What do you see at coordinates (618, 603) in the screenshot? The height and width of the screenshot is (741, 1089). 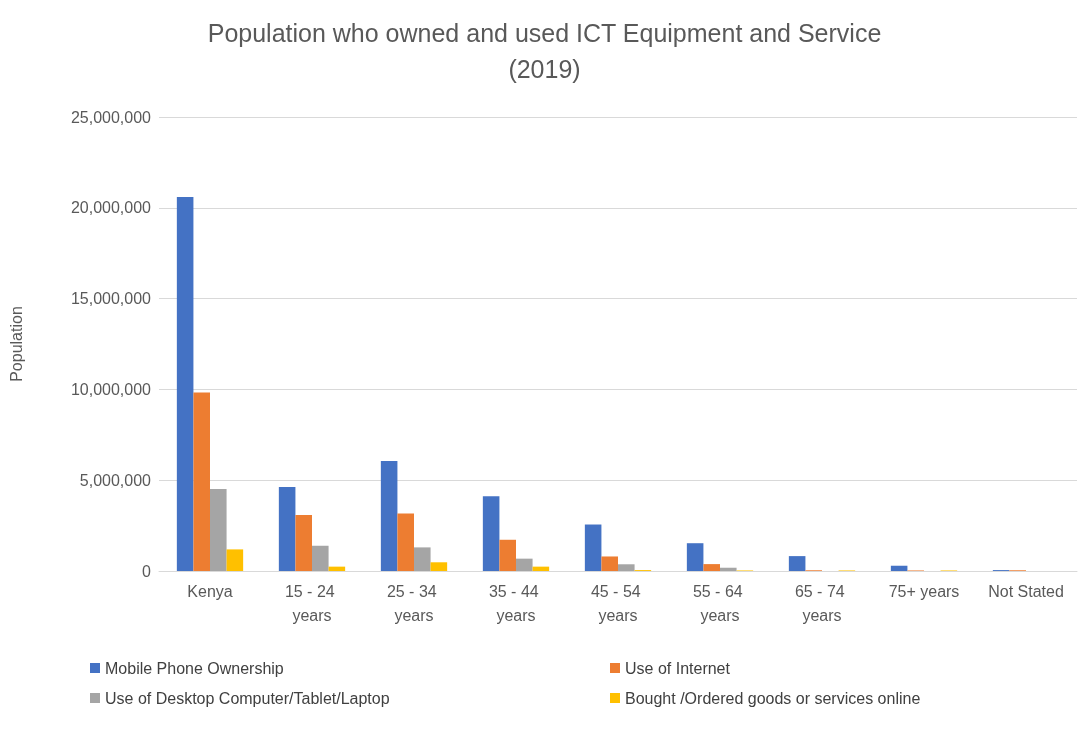 I see `x-tick-label: 45 - 54 years` at bounding box center [618, 603].